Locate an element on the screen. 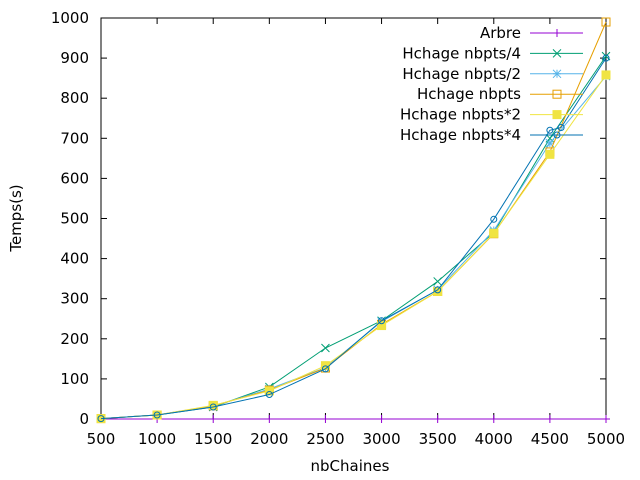 This screenshot has height=480, width=640. y-tick-label: 500 is located at coordinates (74, 219).